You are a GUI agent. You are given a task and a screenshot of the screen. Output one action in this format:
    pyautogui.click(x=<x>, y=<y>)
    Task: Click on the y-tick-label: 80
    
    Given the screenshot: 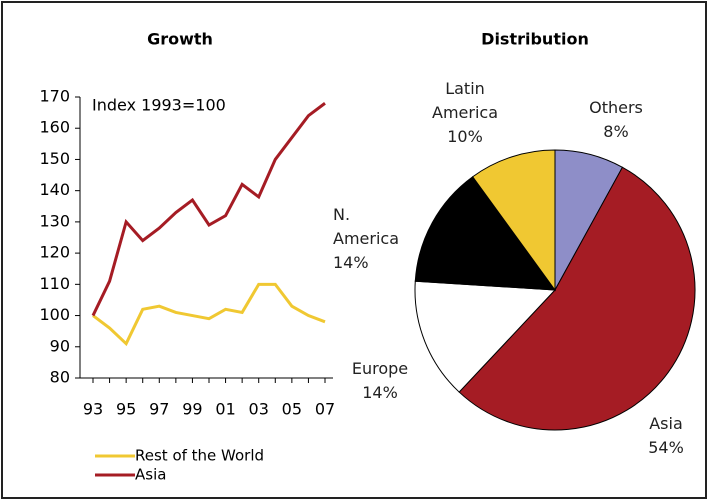 What is the action you would take?
    pyautogui.click(x=60, y=377)
    